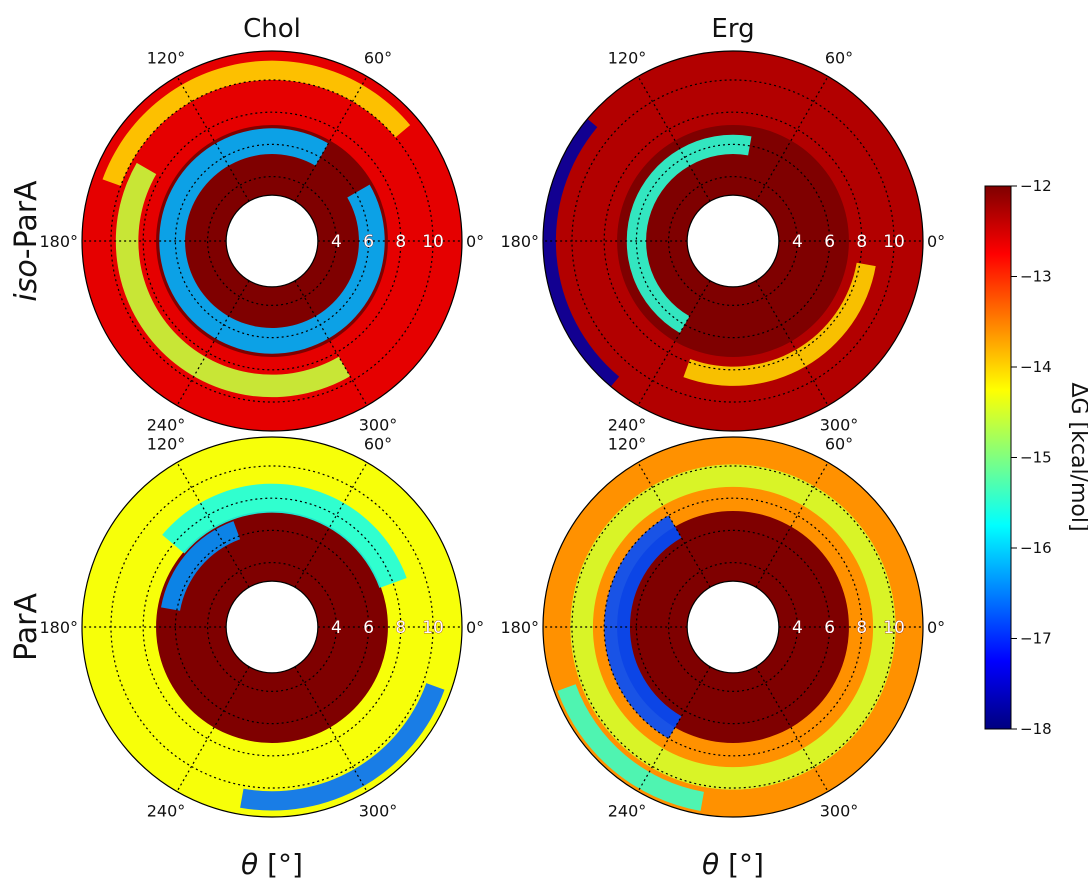 This screenshot has width=1088, height=881. Describe the element at coordinates (1077, 456) in the screenshot. I see `colorbar-title: ΔG [kcal/mol]` at that location.